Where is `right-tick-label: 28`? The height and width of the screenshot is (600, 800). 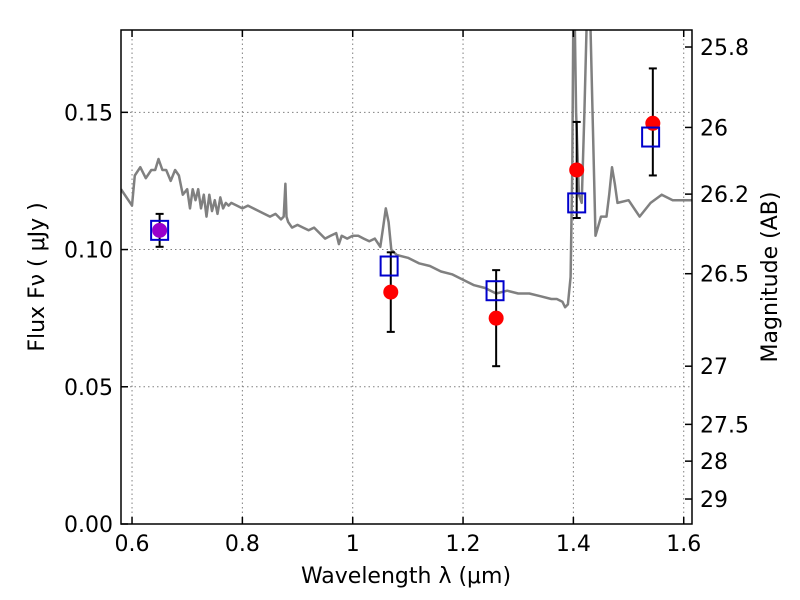
right-tick-label: 28 is located at coordinates (714, 462).